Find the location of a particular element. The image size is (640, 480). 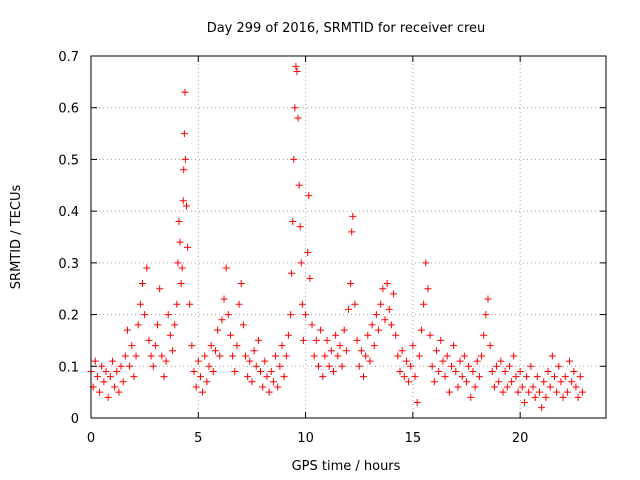

y-tick-label: 0.2 is located at coordinates (68, 316).